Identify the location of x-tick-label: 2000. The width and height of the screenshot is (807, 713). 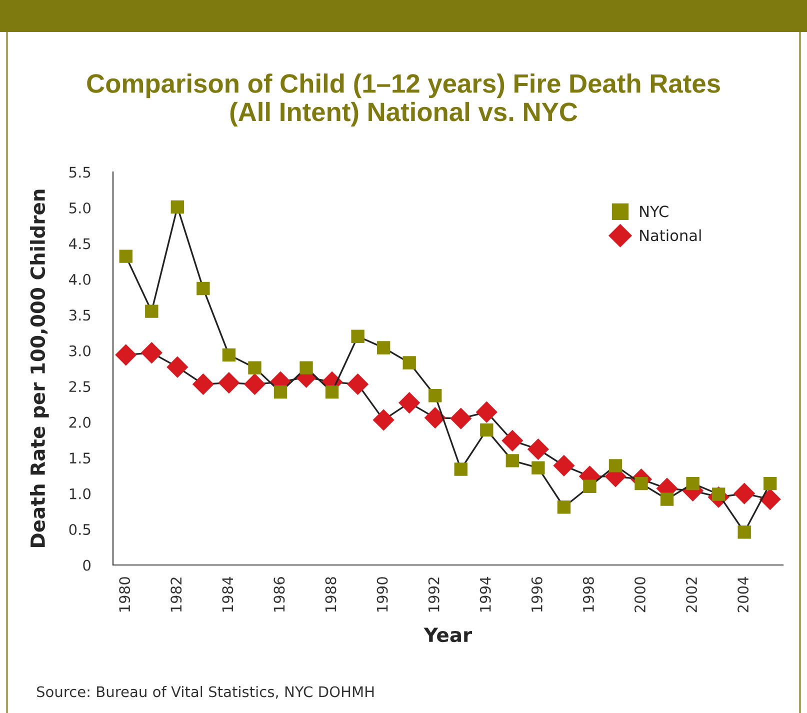
(640, 594).